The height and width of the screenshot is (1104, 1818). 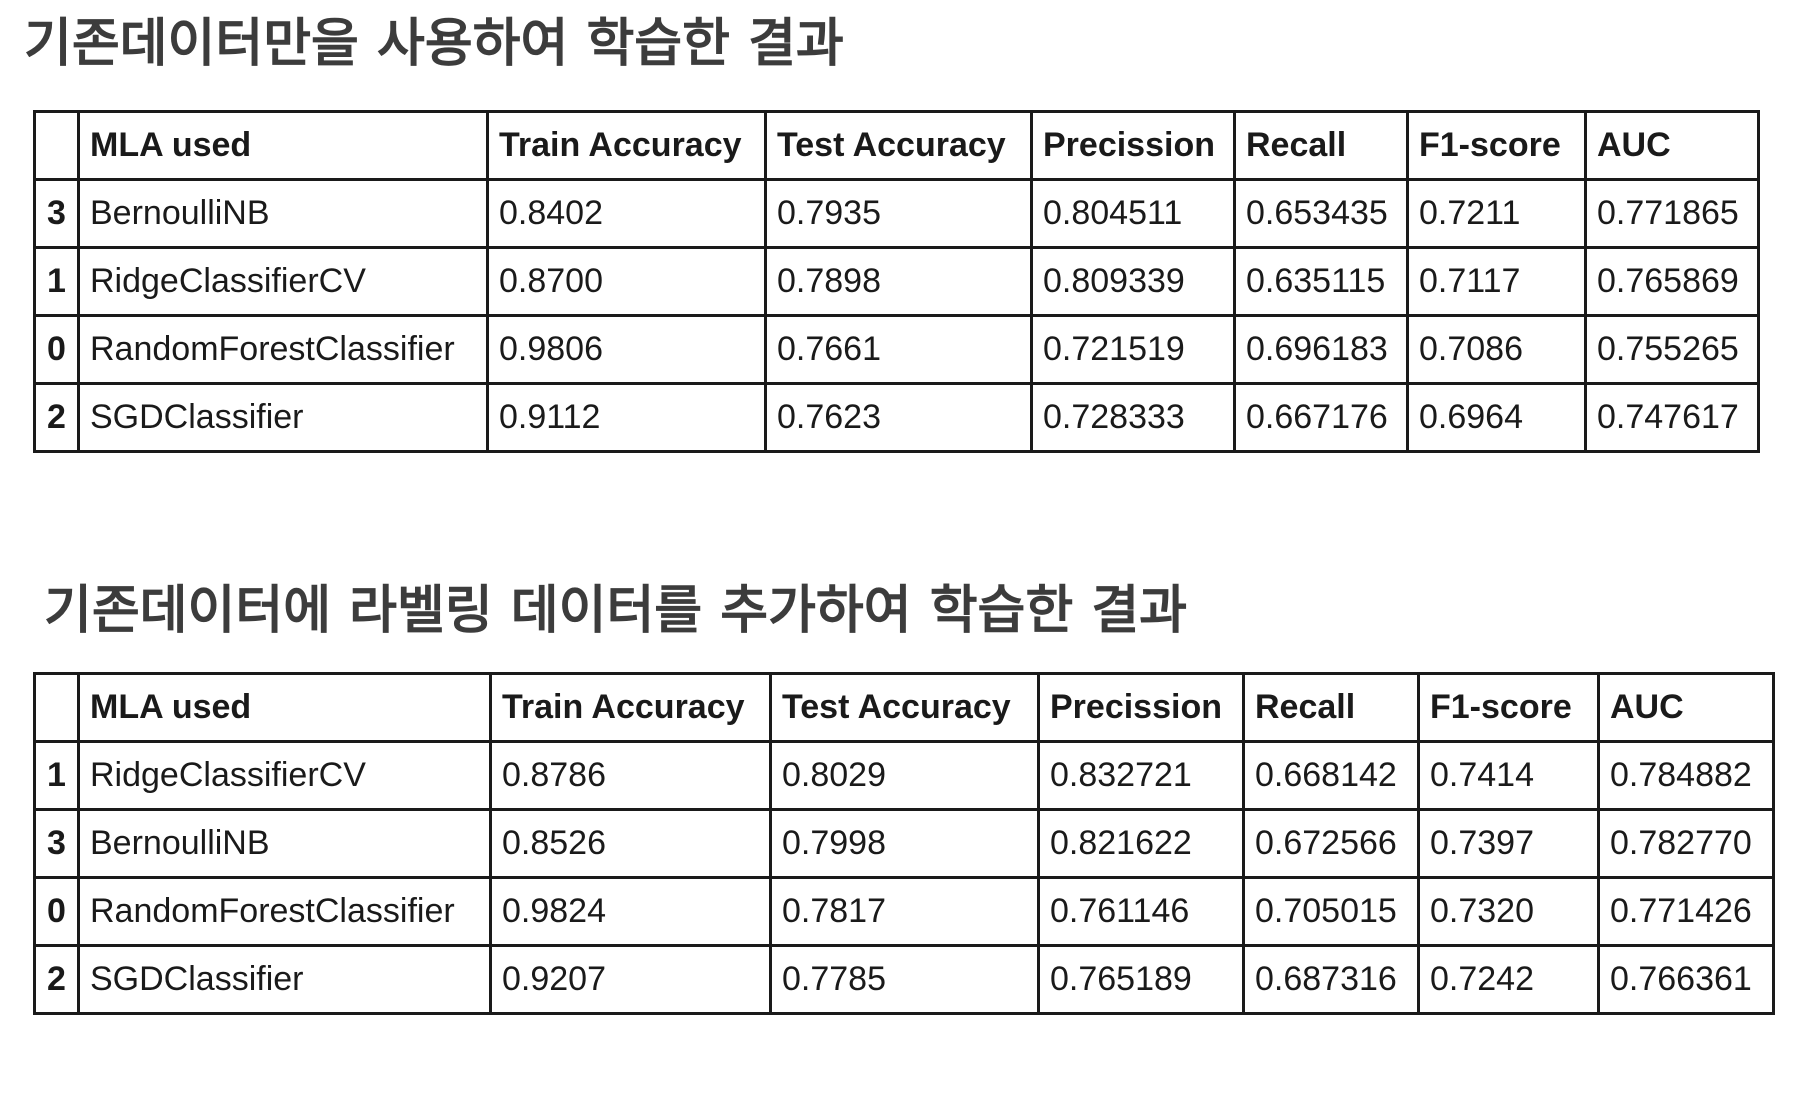 I want to click on cell-test-accuracy: 0.7935, so click(x=898, y=213).